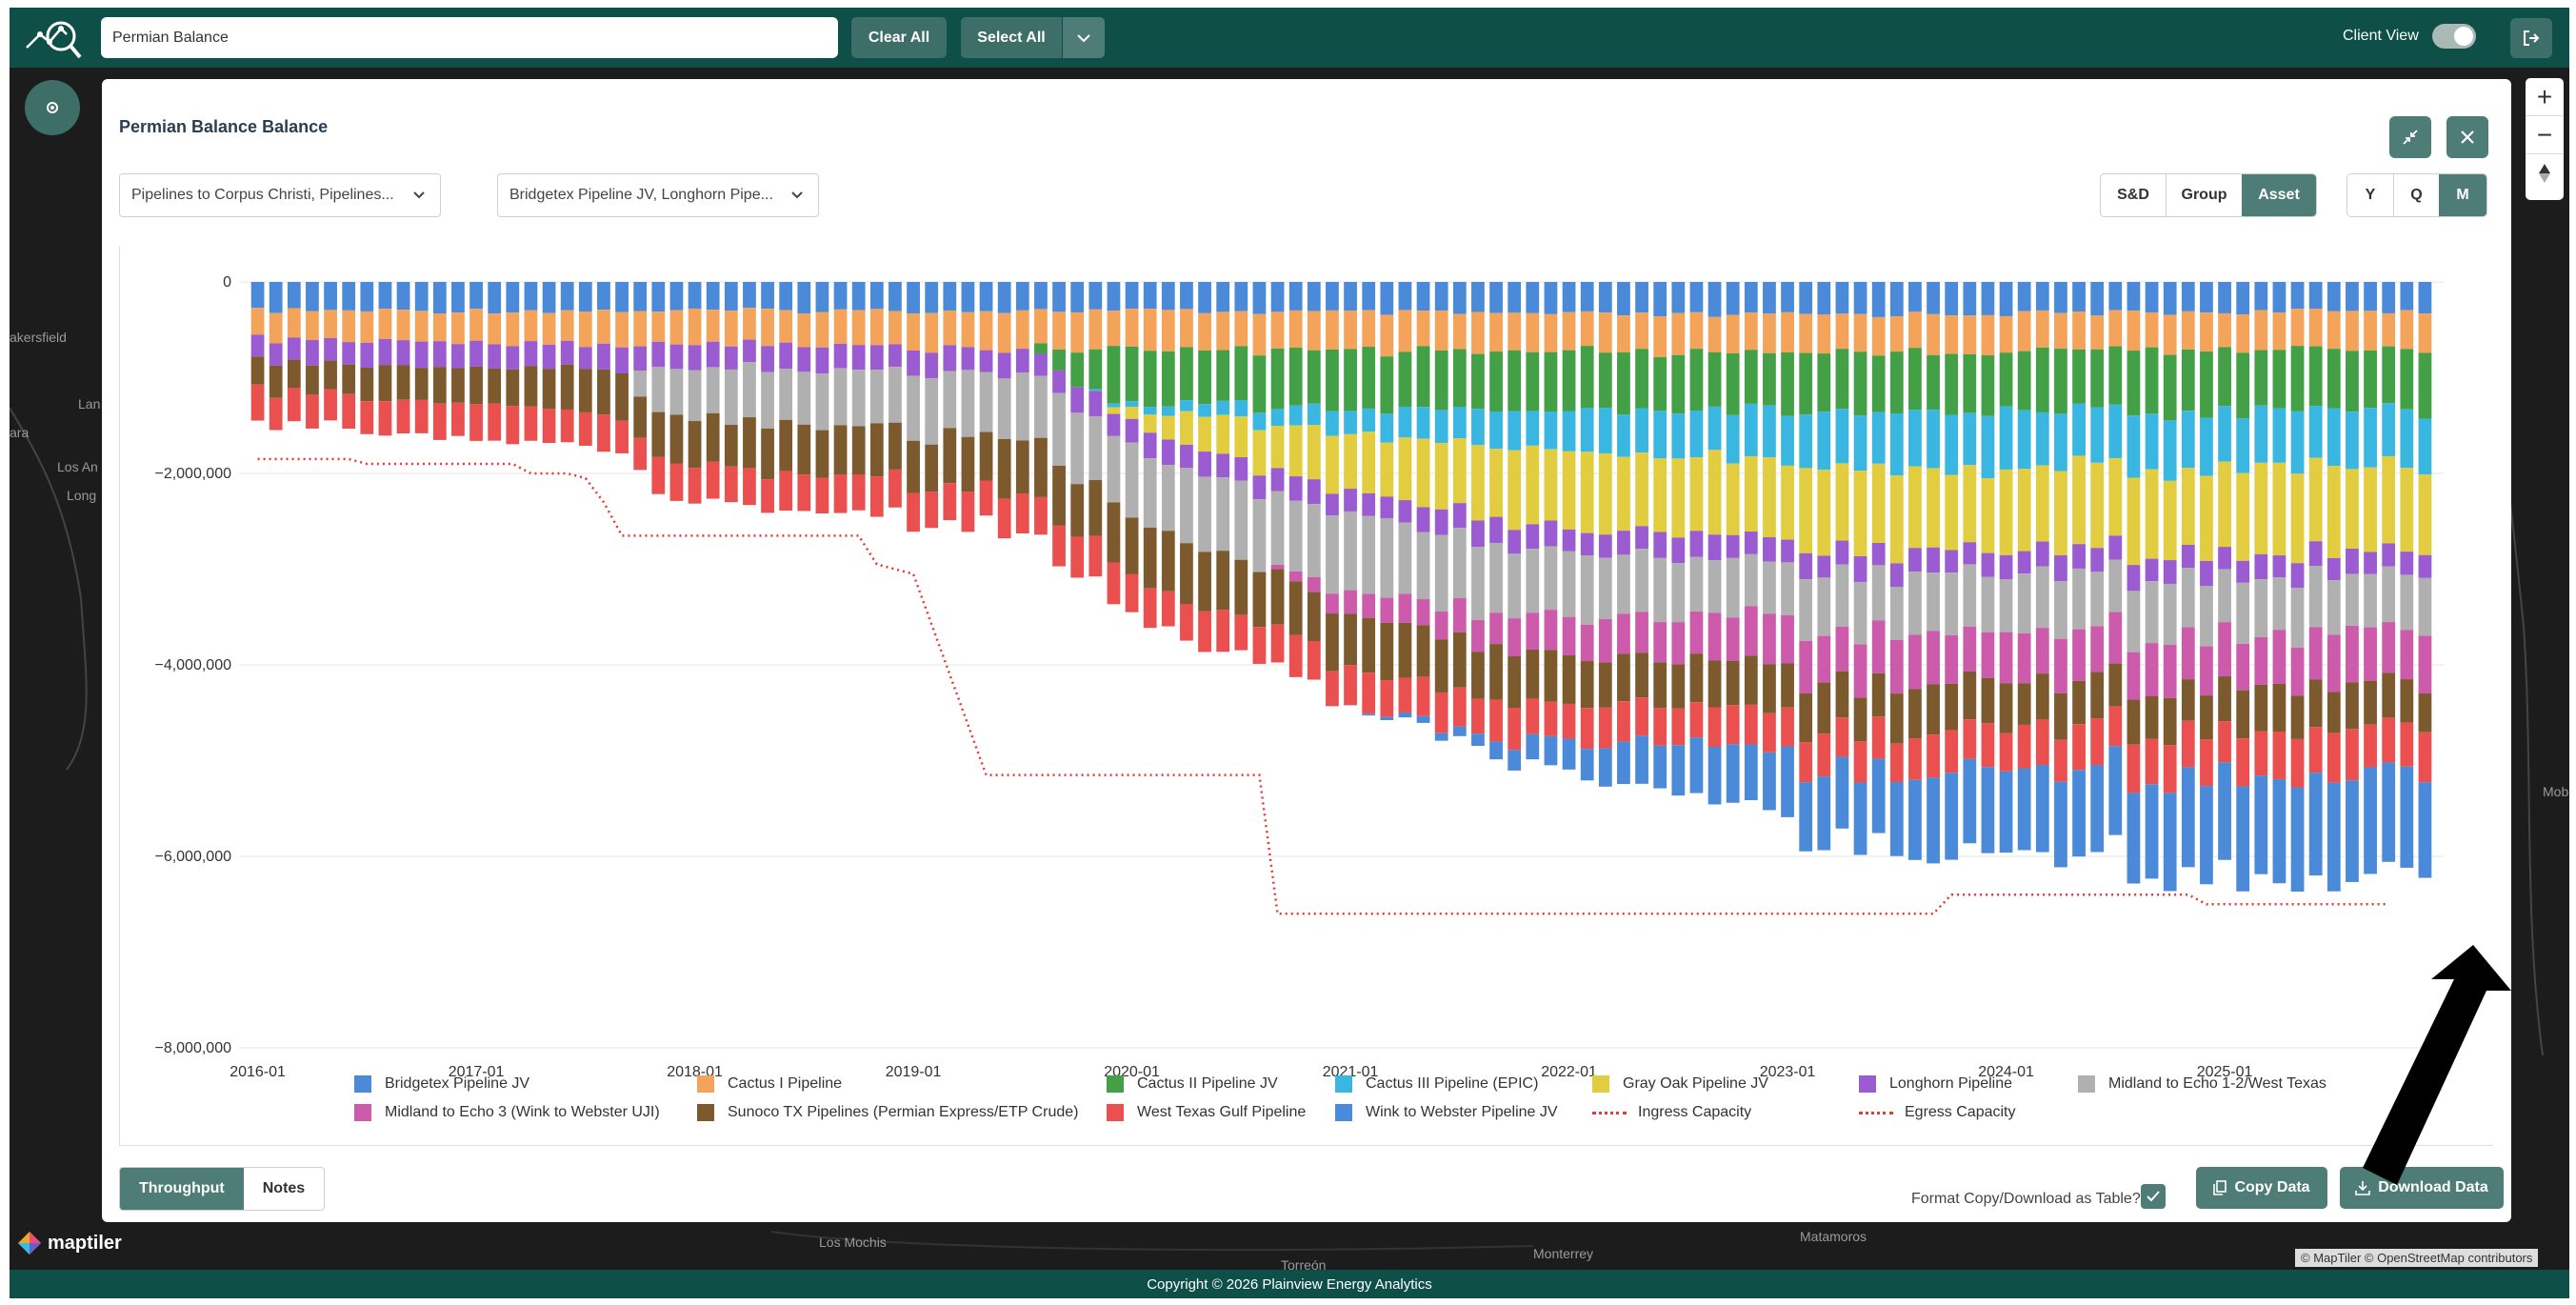 This screenshot has height=1305, width=2576. I want to click on copy-data-button: Copy Data, so click(2261, 1188).